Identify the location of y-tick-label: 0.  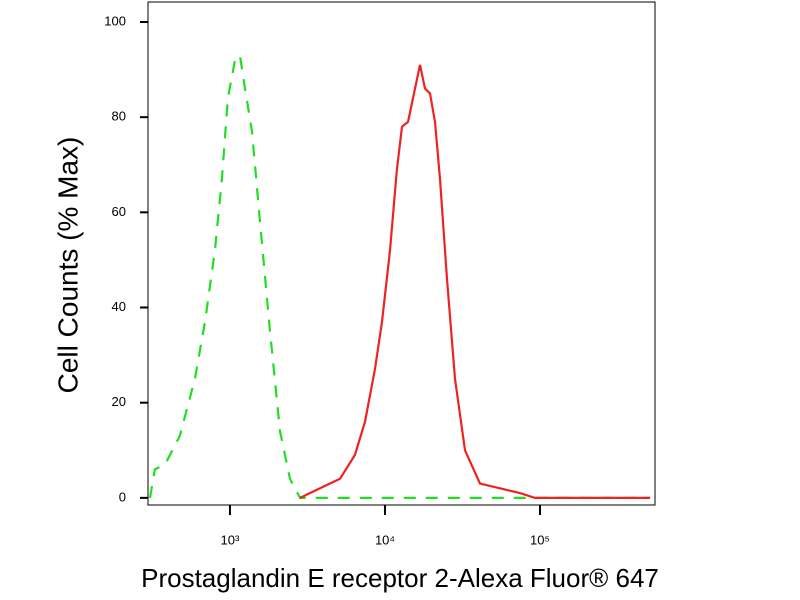
(122, 496).